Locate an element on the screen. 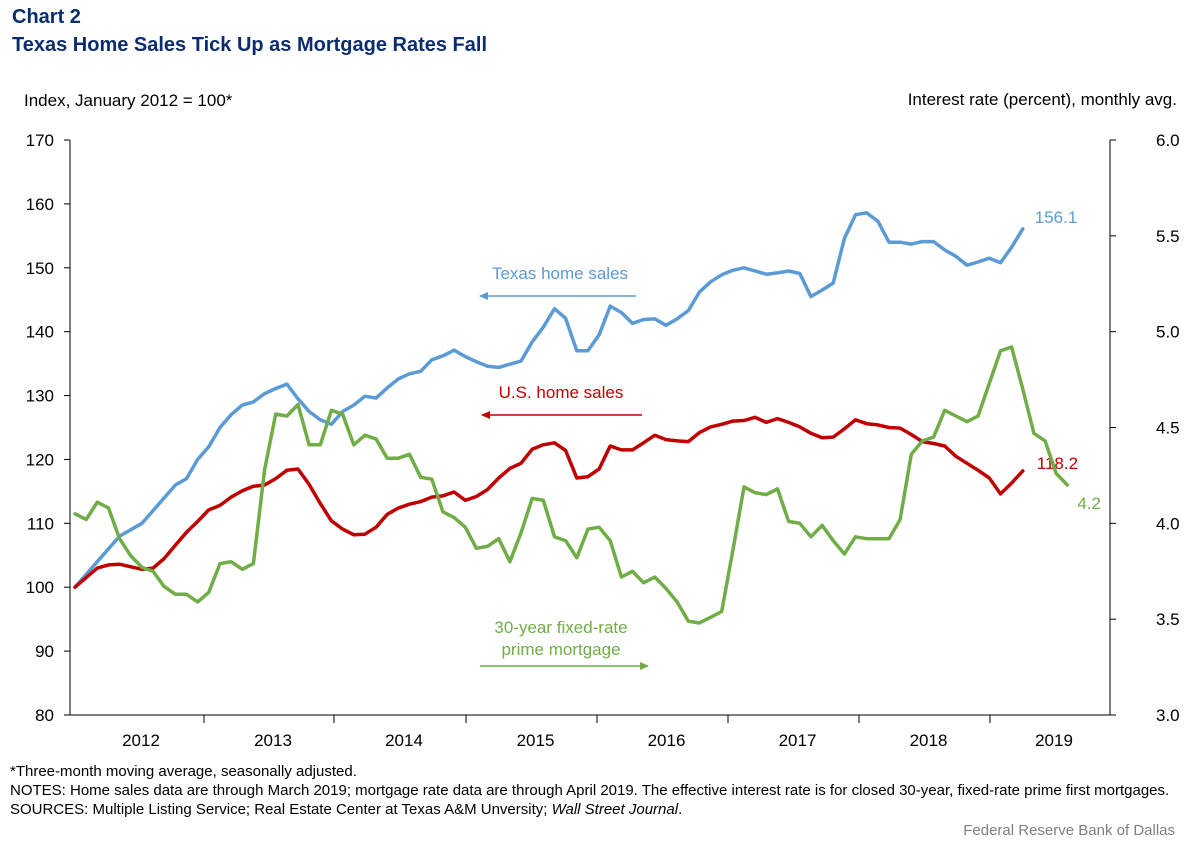 The image size is (1187, 856). mortgage-end-label: 4.2 is located at coordinates (1089, 503).